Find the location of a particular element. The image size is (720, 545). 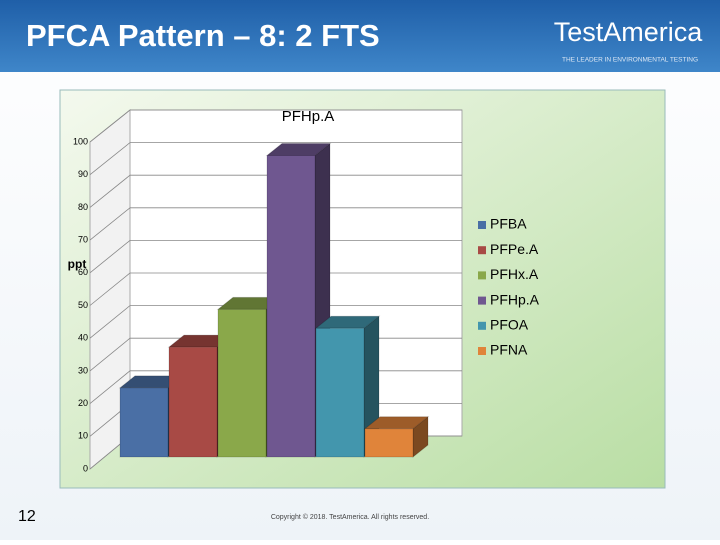

bar is located at coordinates (396, 437).